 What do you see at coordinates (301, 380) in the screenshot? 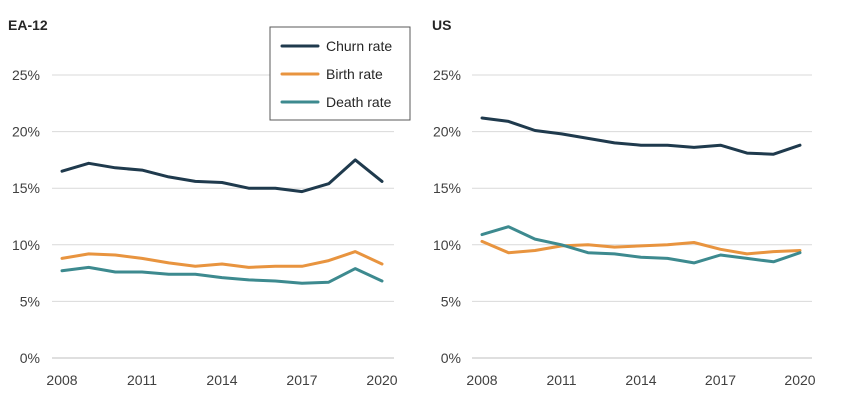
I see `x-tick-label-ea12-2017: 2017` at bounding box center [301, 380].